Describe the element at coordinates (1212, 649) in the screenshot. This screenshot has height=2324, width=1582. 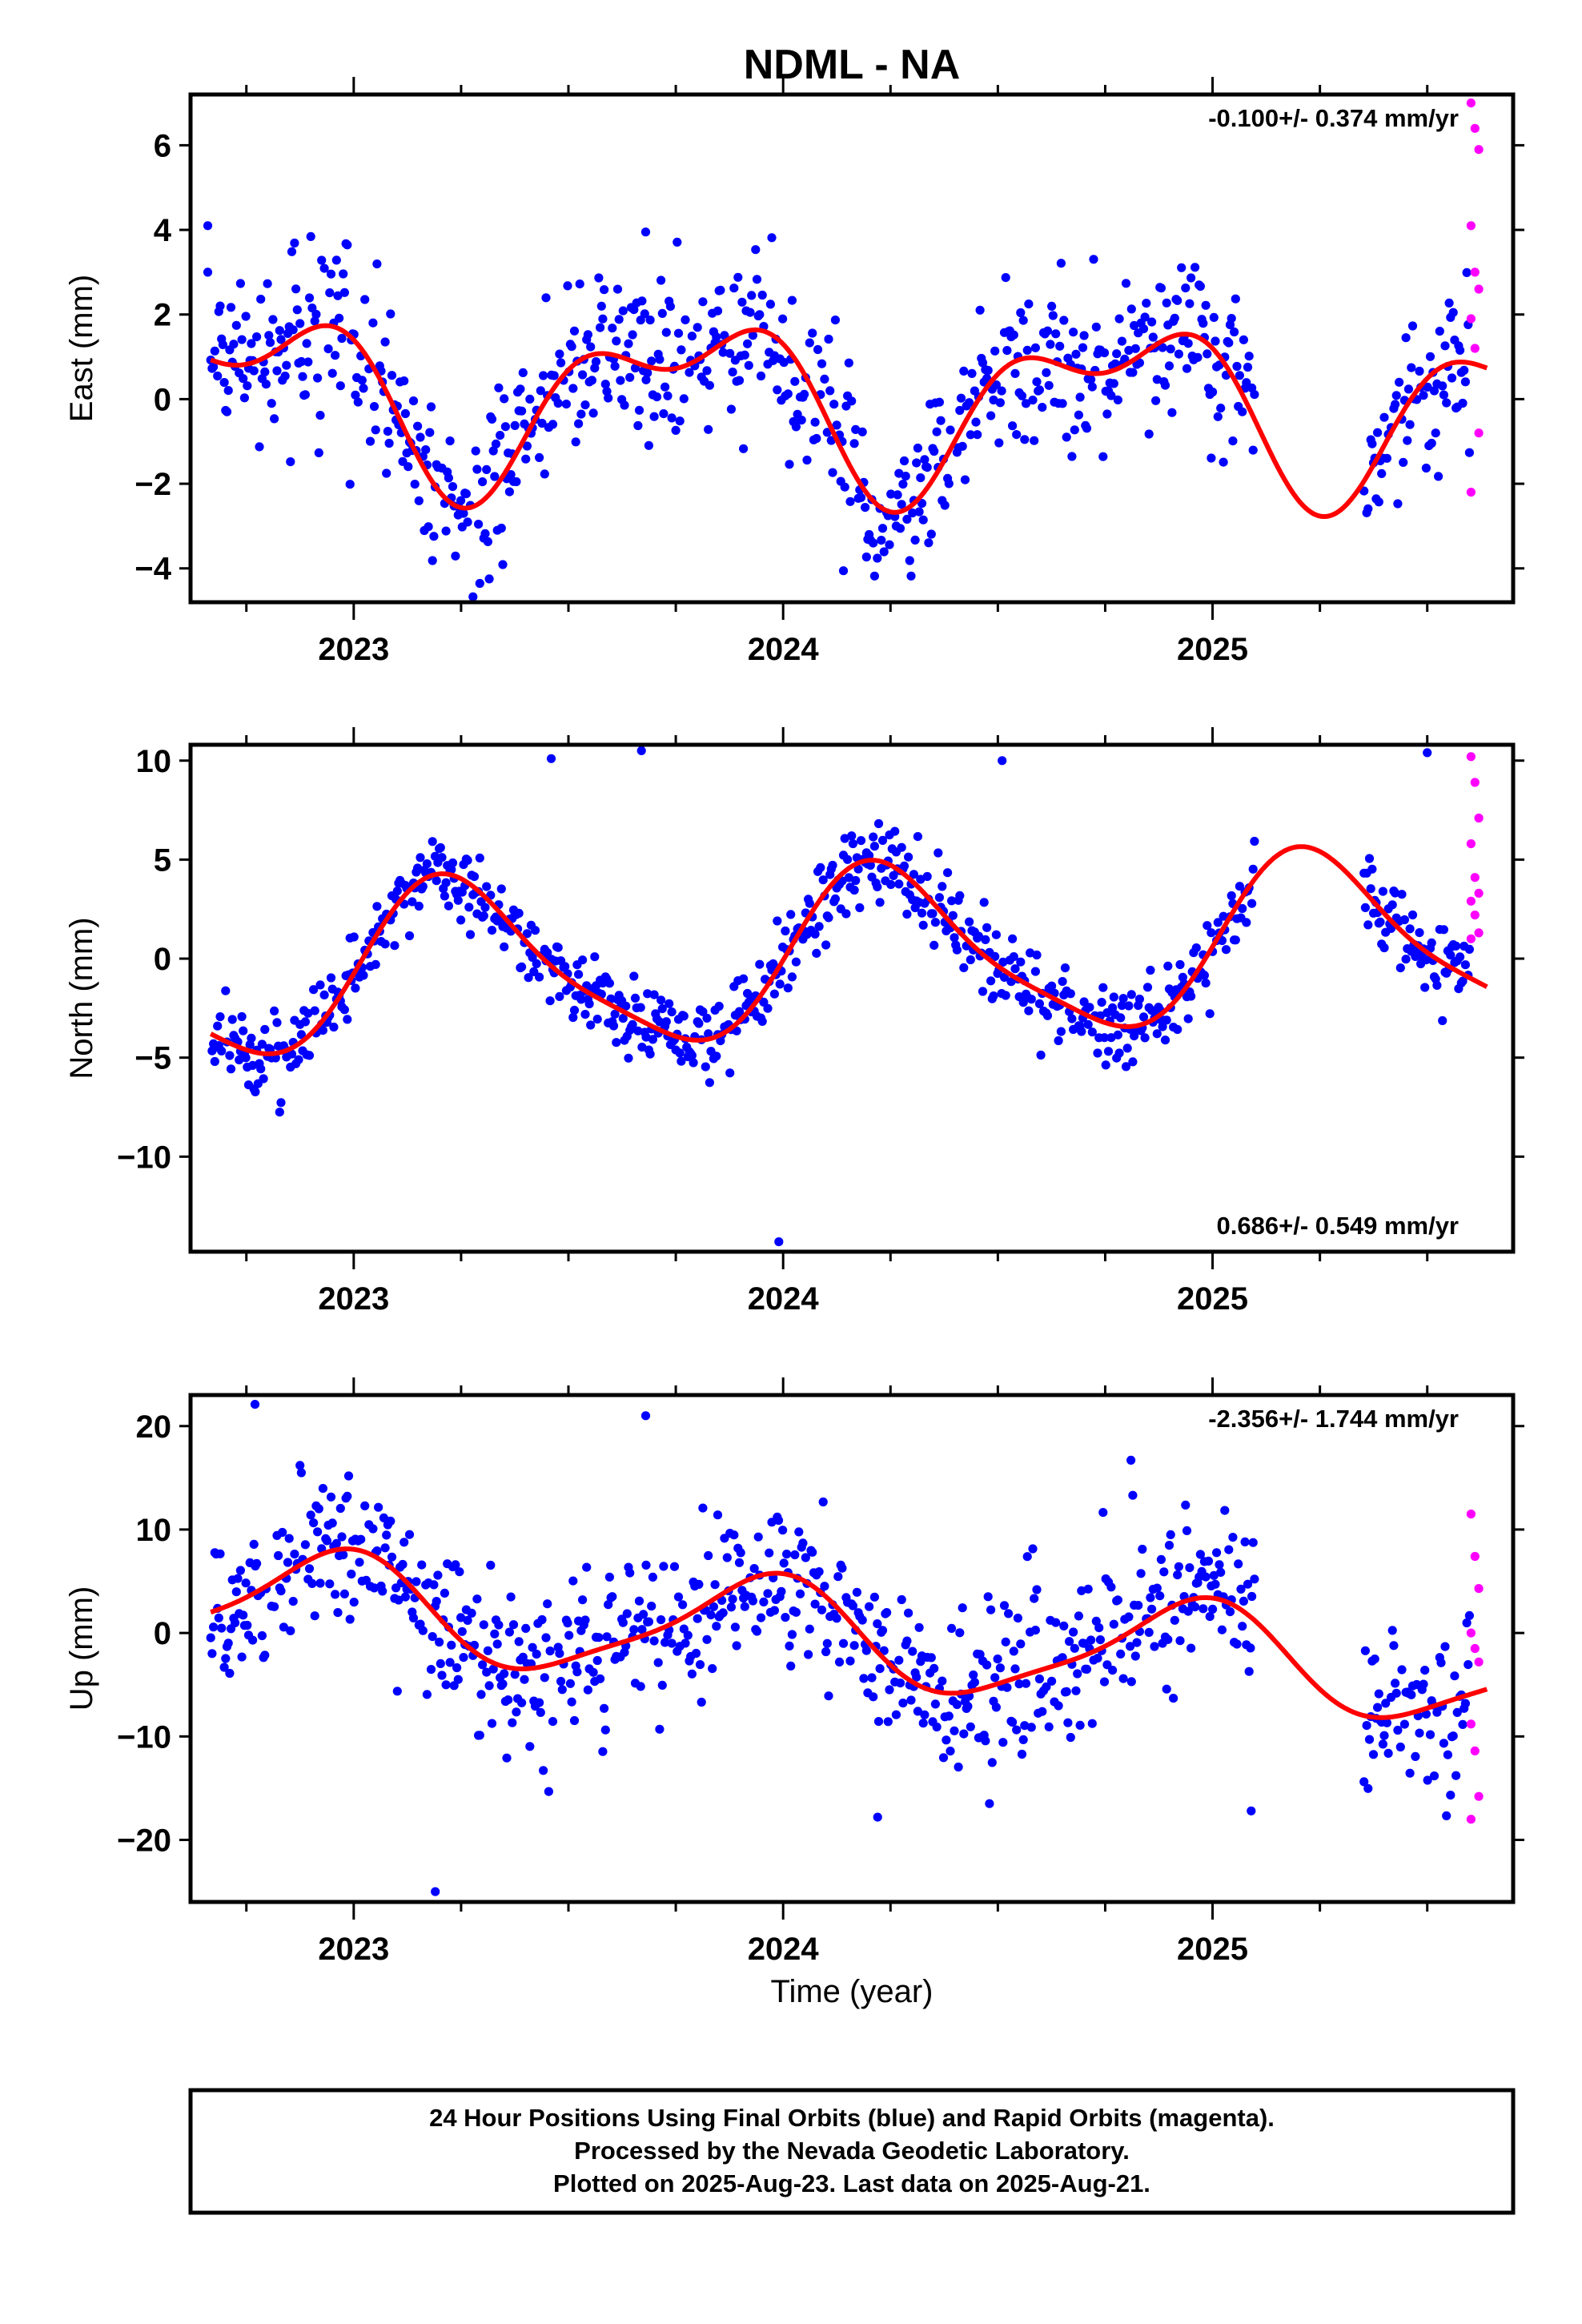
I see `x-tick-label: 2025` at that location.